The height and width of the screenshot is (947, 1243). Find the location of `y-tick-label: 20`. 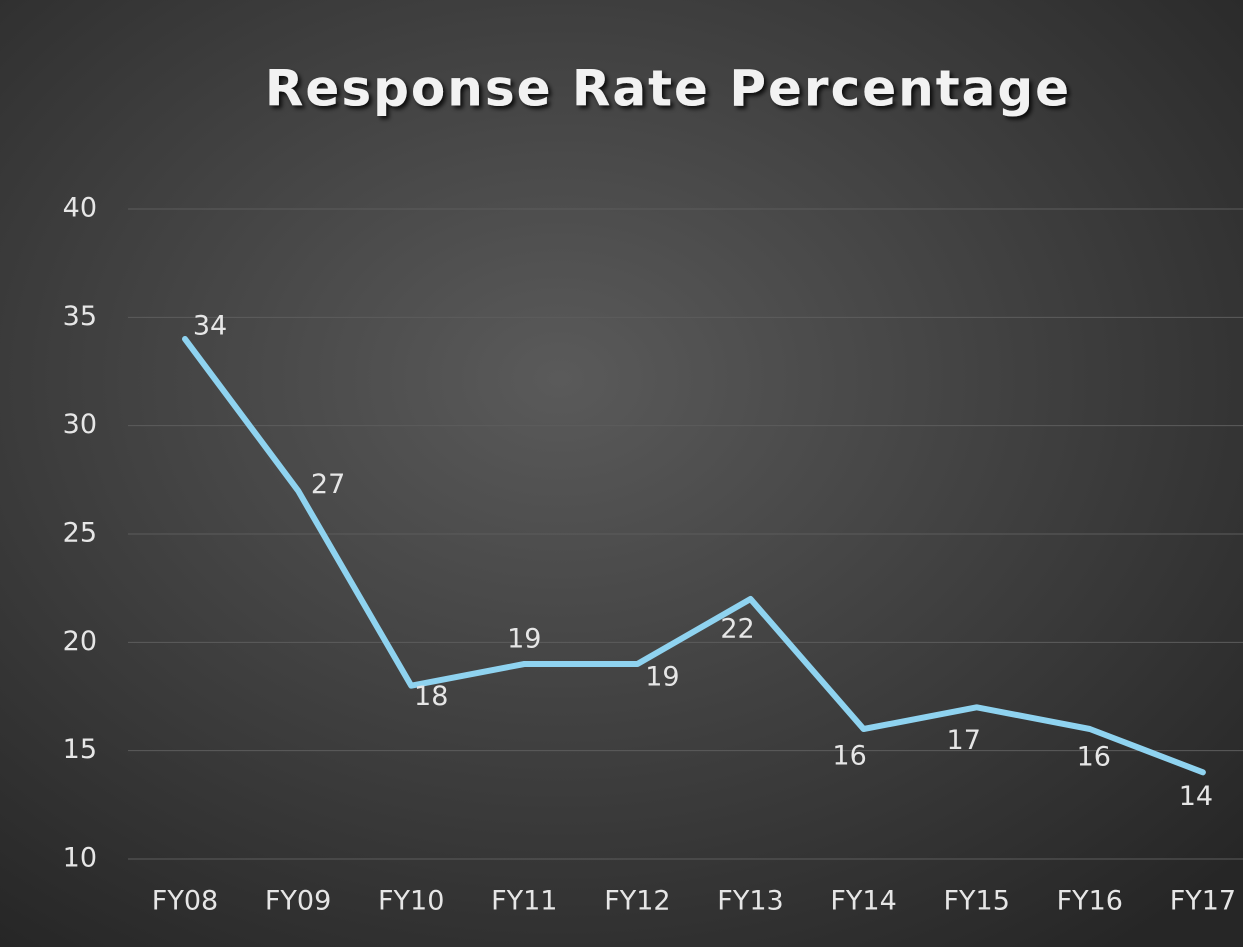

y-tick-label: 20 is located at coordinates (80, 641).